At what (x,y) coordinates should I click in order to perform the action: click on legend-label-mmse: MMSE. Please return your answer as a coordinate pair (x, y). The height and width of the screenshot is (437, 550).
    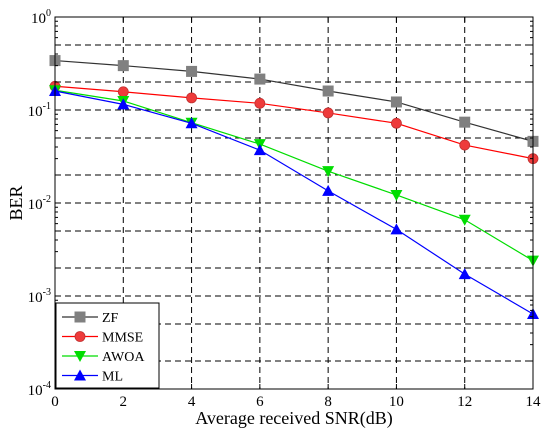
    Looking at the image, I should click on (122, 338).